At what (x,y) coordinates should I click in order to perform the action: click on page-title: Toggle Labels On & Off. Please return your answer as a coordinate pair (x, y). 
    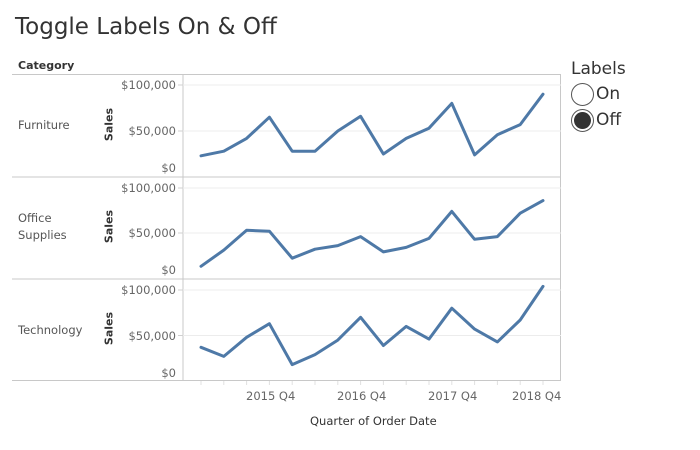
    Looking at the image, I should click on (146, 27).